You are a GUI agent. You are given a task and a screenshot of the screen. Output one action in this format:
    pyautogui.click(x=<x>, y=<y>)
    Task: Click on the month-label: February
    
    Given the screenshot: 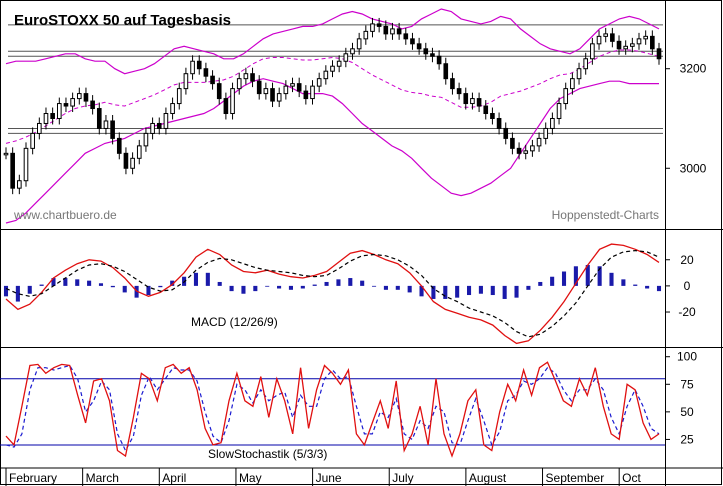 What is the action you would take?
    pyautogui.click(x=33, y=478)
    